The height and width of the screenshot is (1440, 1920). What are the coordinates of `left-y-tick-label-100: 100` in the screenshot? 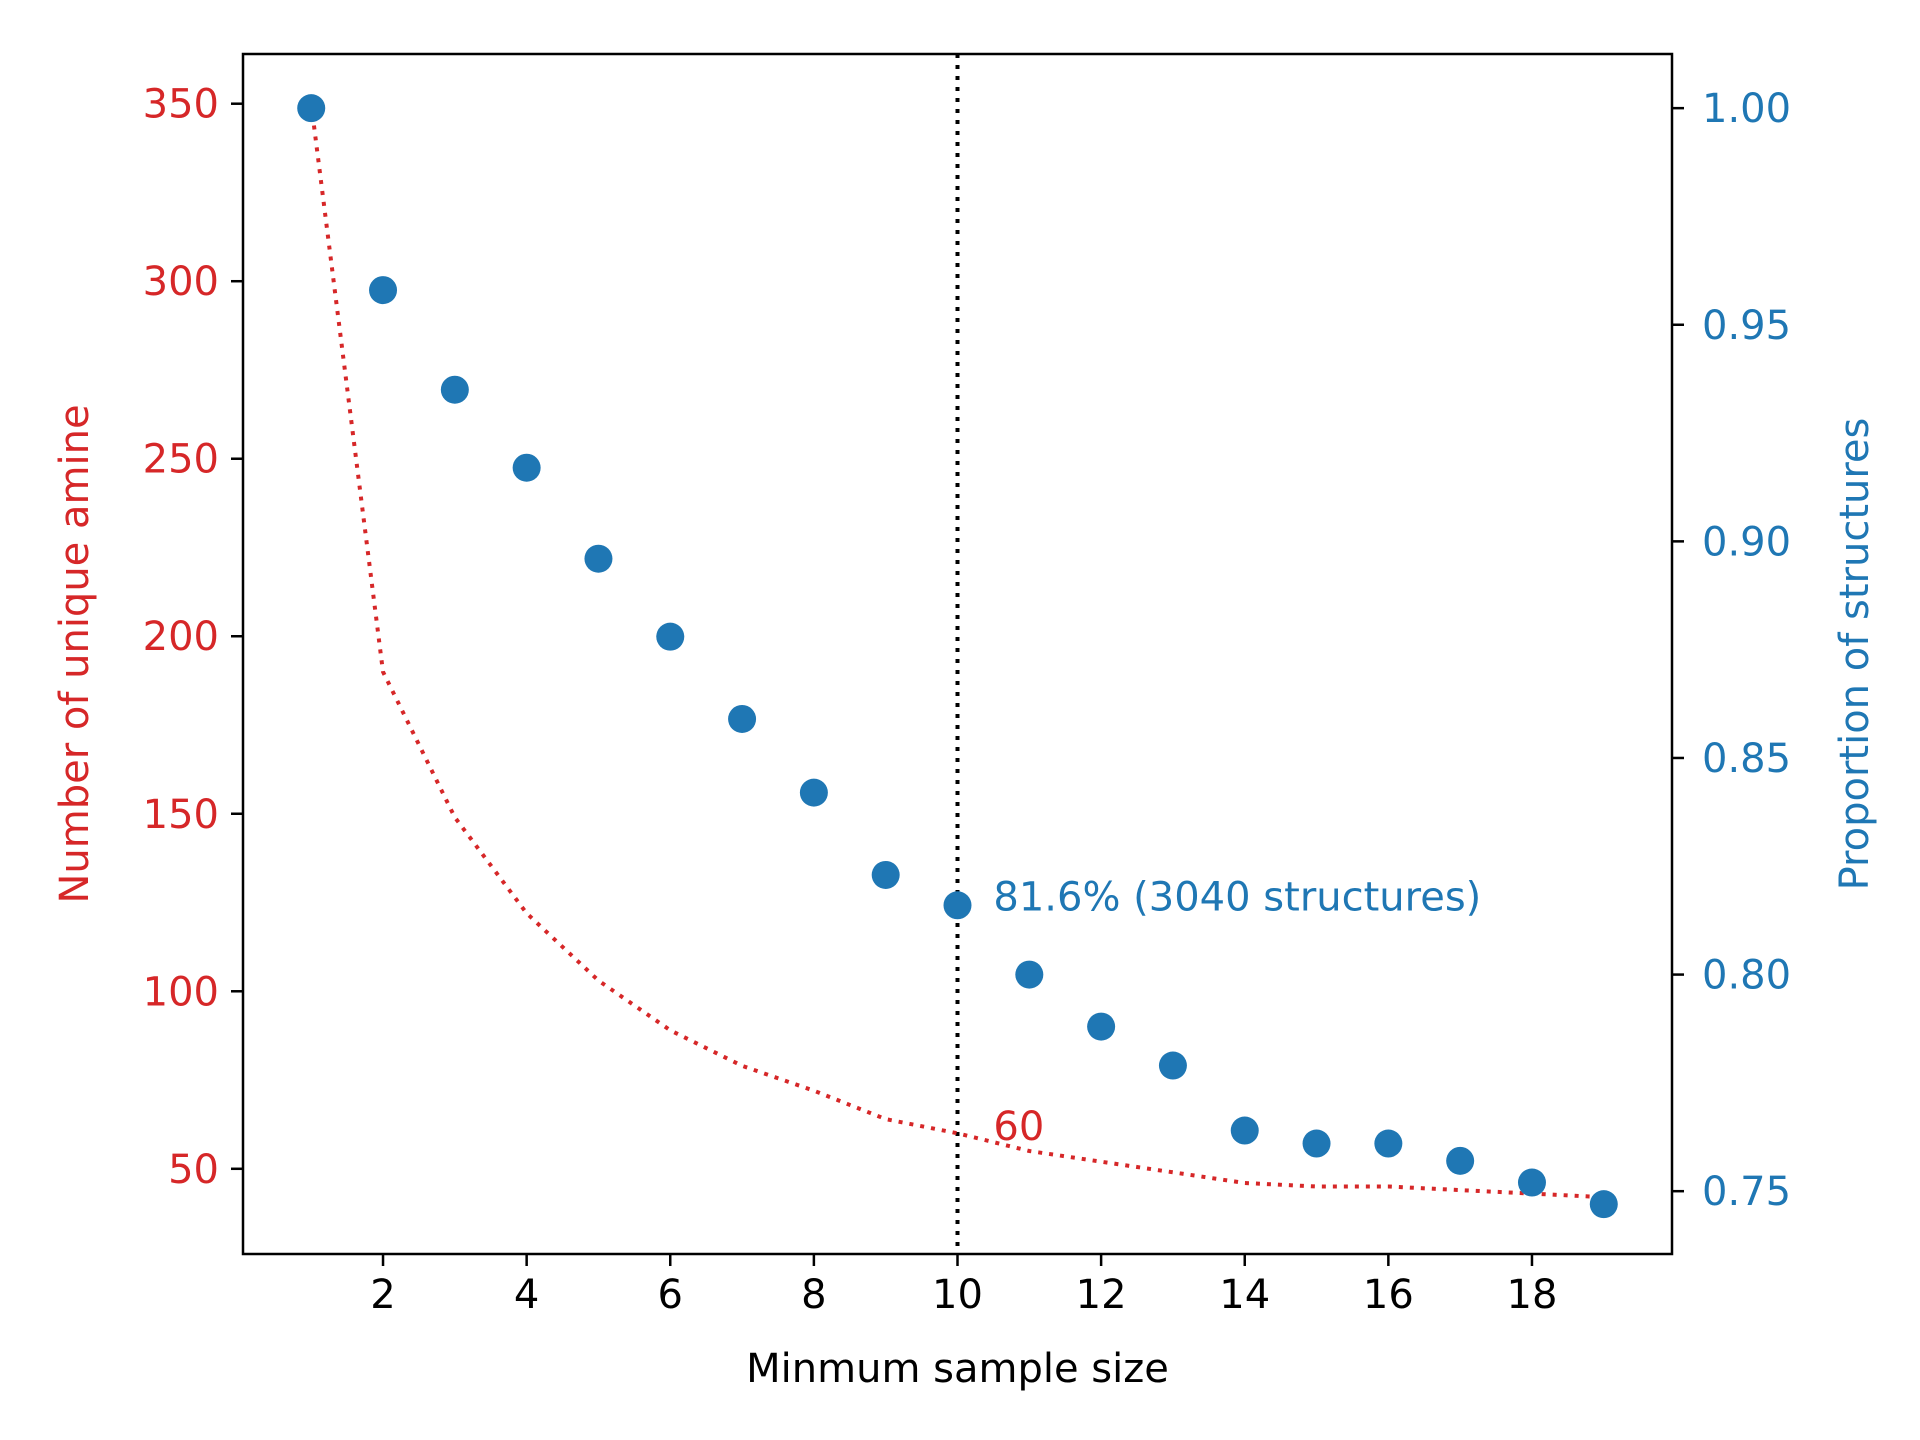 It's located at (181, 992).